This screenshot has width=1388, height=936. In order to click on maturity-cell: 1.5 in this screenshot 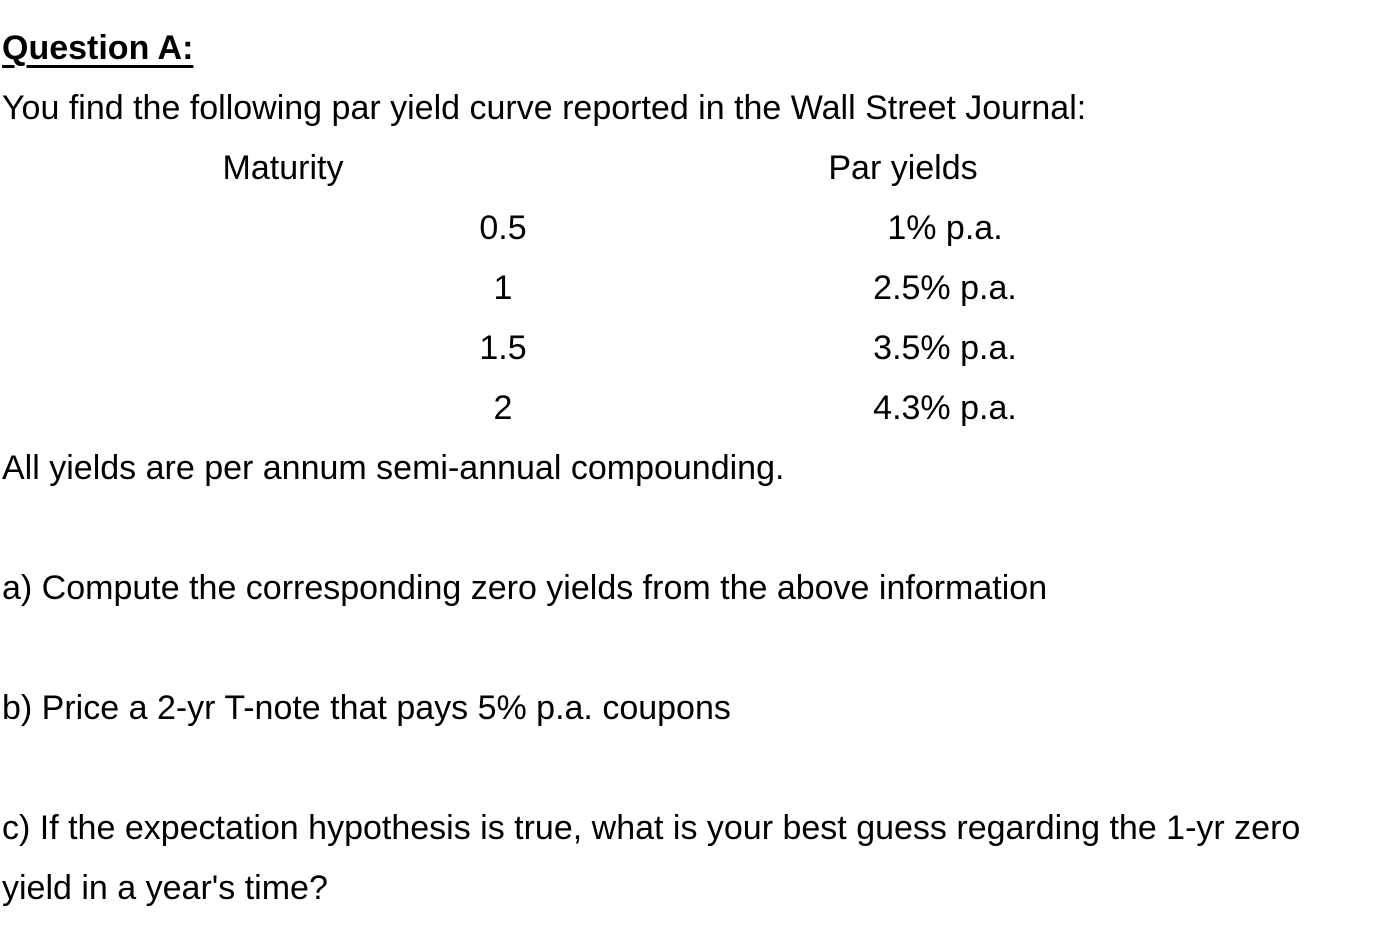, I will do `click(503, 348)`.